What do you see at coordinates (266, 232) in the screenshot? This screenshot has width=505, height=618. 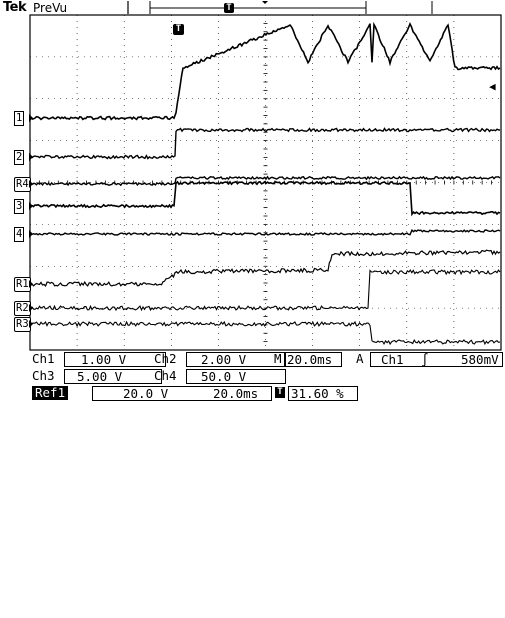 I see `ch4-waveform` at bounding box center [266, 232].